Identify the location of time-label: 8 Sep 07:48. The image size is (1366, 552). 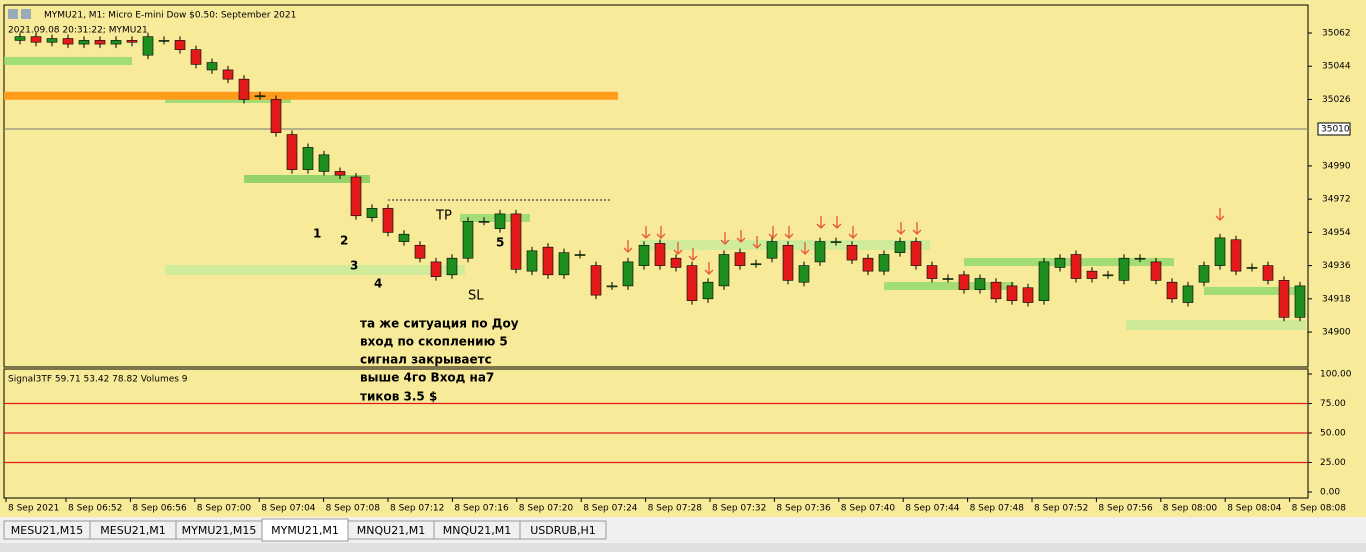
(997, 509).